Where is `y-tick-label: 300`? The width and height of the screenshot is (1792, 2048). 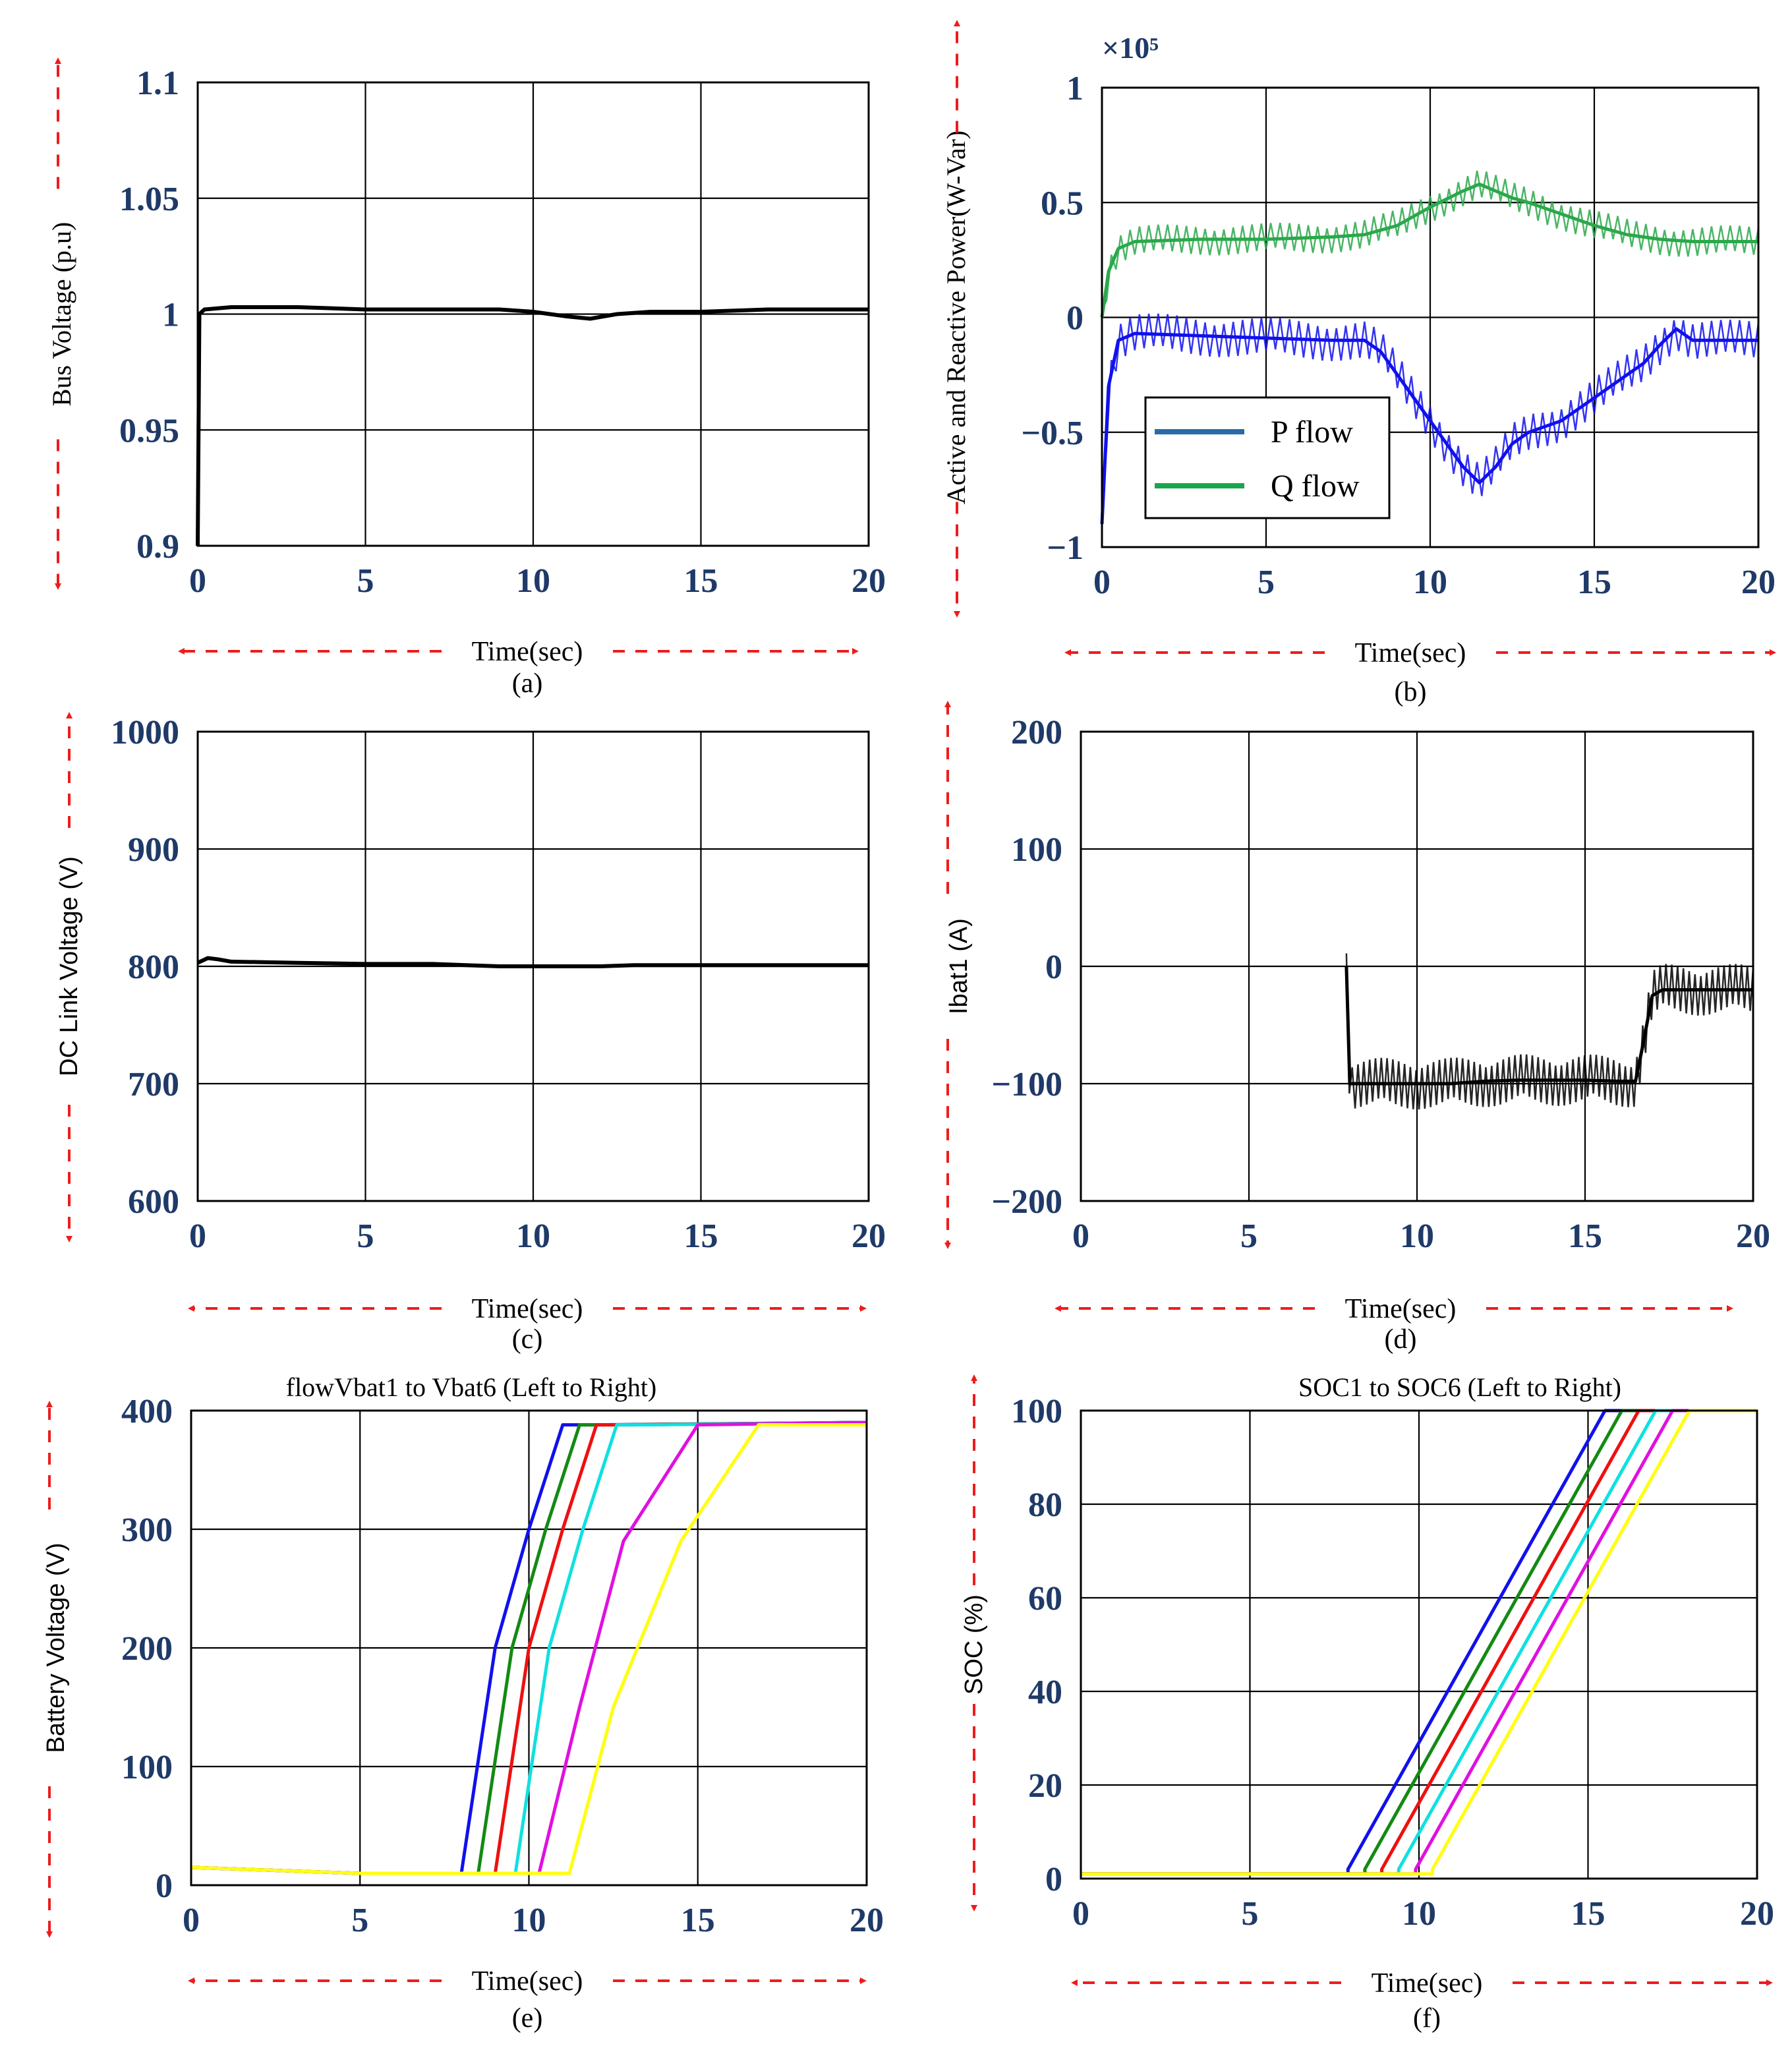
y-tick-label: 300 is located at coordinates (147, 1530).